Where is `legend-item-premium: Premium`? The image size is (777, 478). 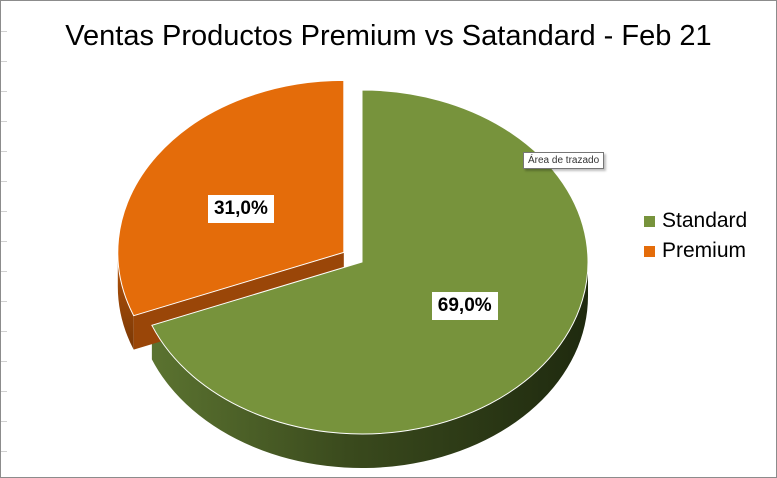 legend-item-premium: Premium is located at coordinates (695, 251).